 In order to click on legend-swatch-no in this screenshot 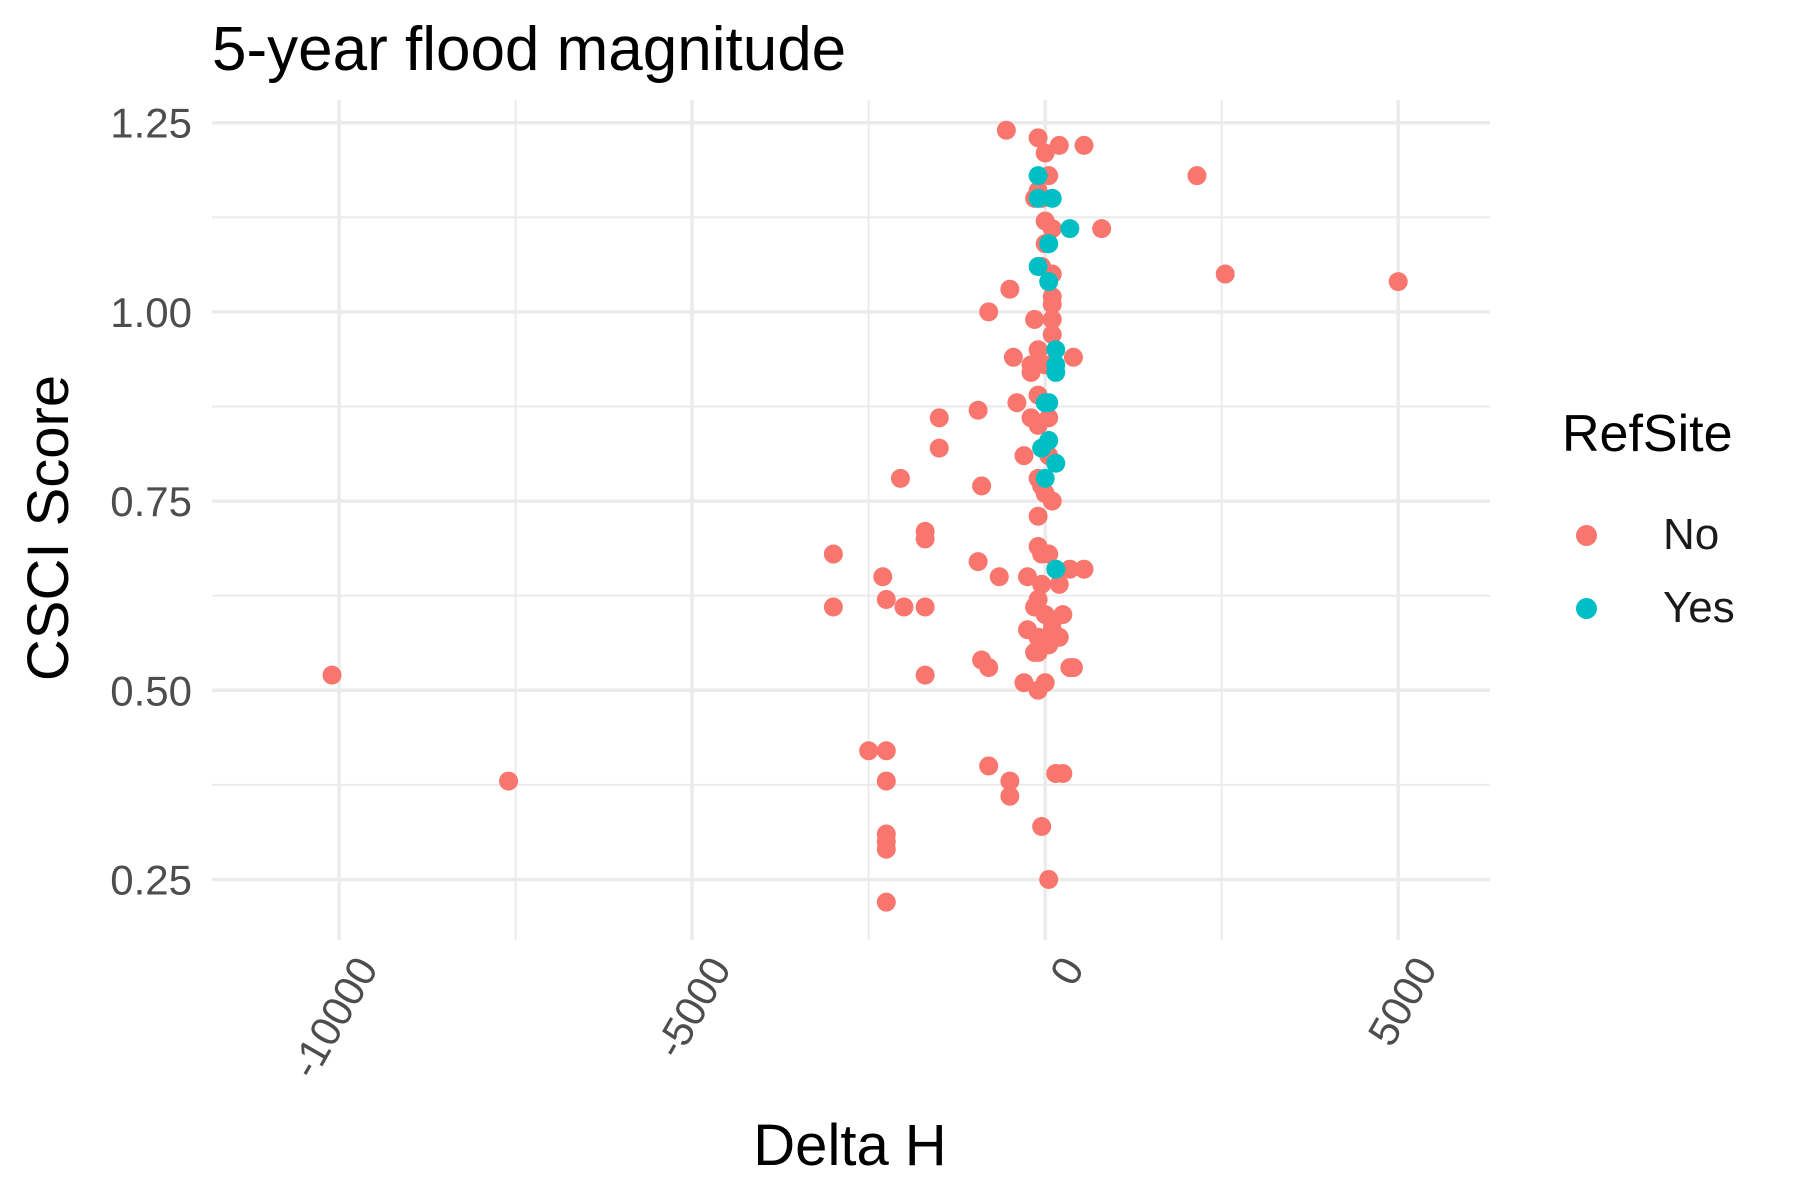, I will do `click(1586, 535)`.